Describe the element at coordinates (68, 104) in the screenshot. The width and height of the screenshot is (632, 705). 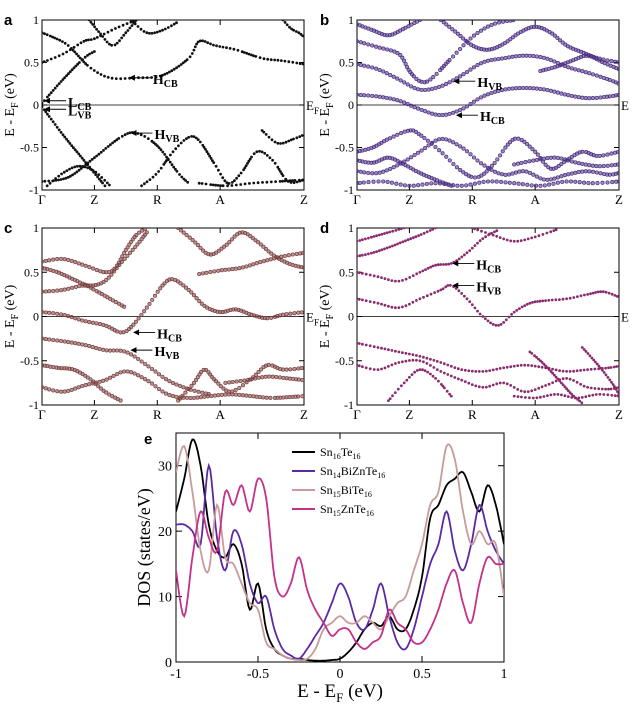
I see `annotation: LCB` at that location.